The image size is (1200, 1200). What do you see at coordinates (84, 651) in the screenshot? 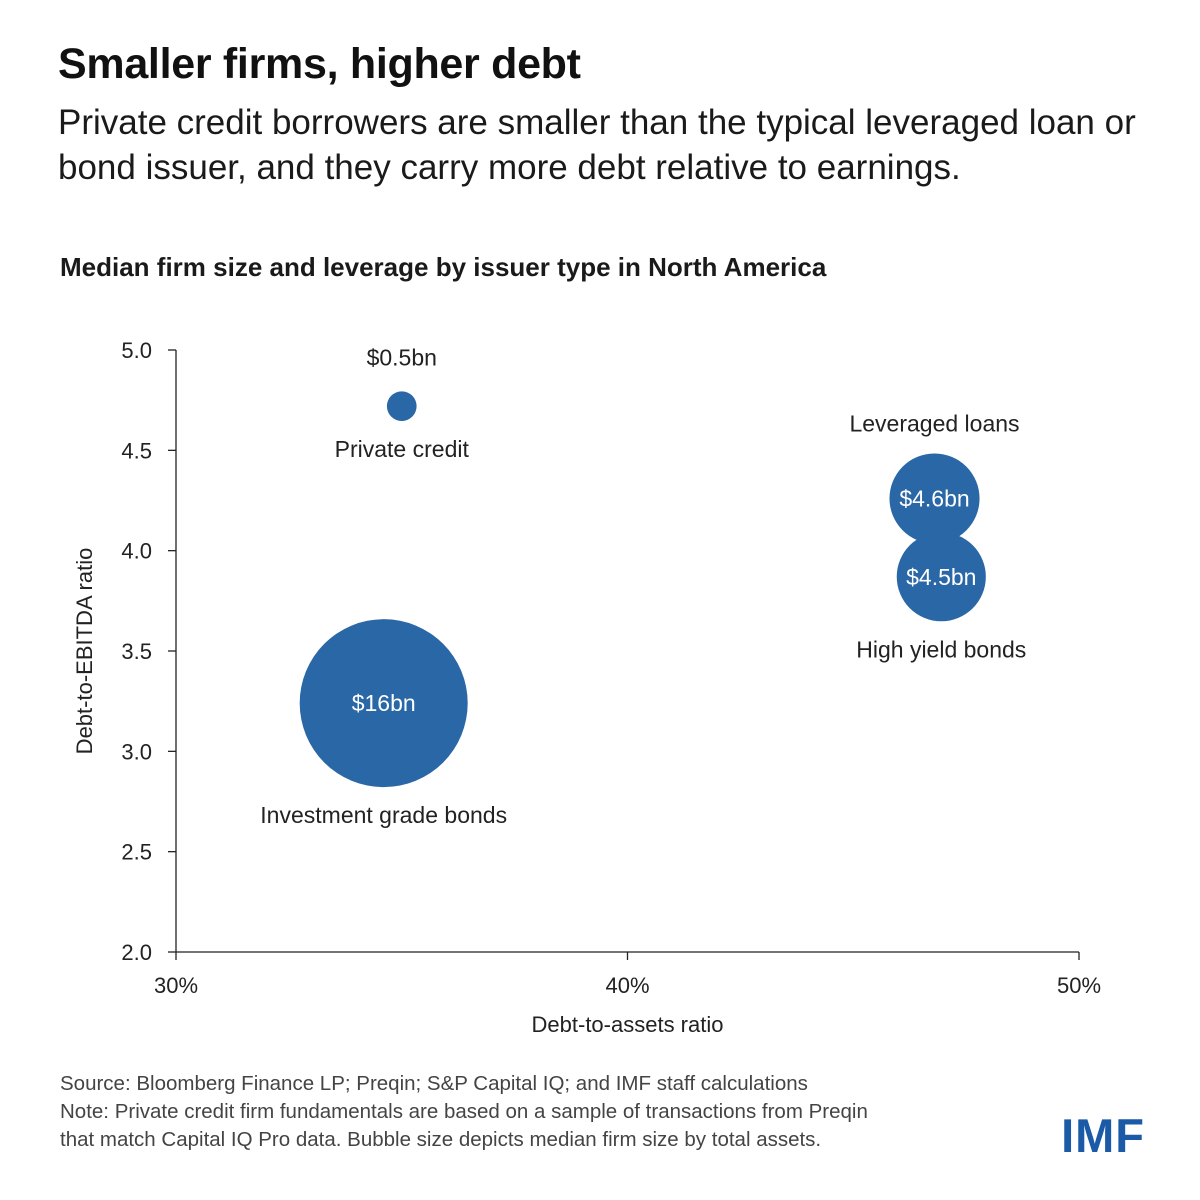
I see `y-axis-label: Debt-to-EBITDA ratio` at bounding box center [84, 651].